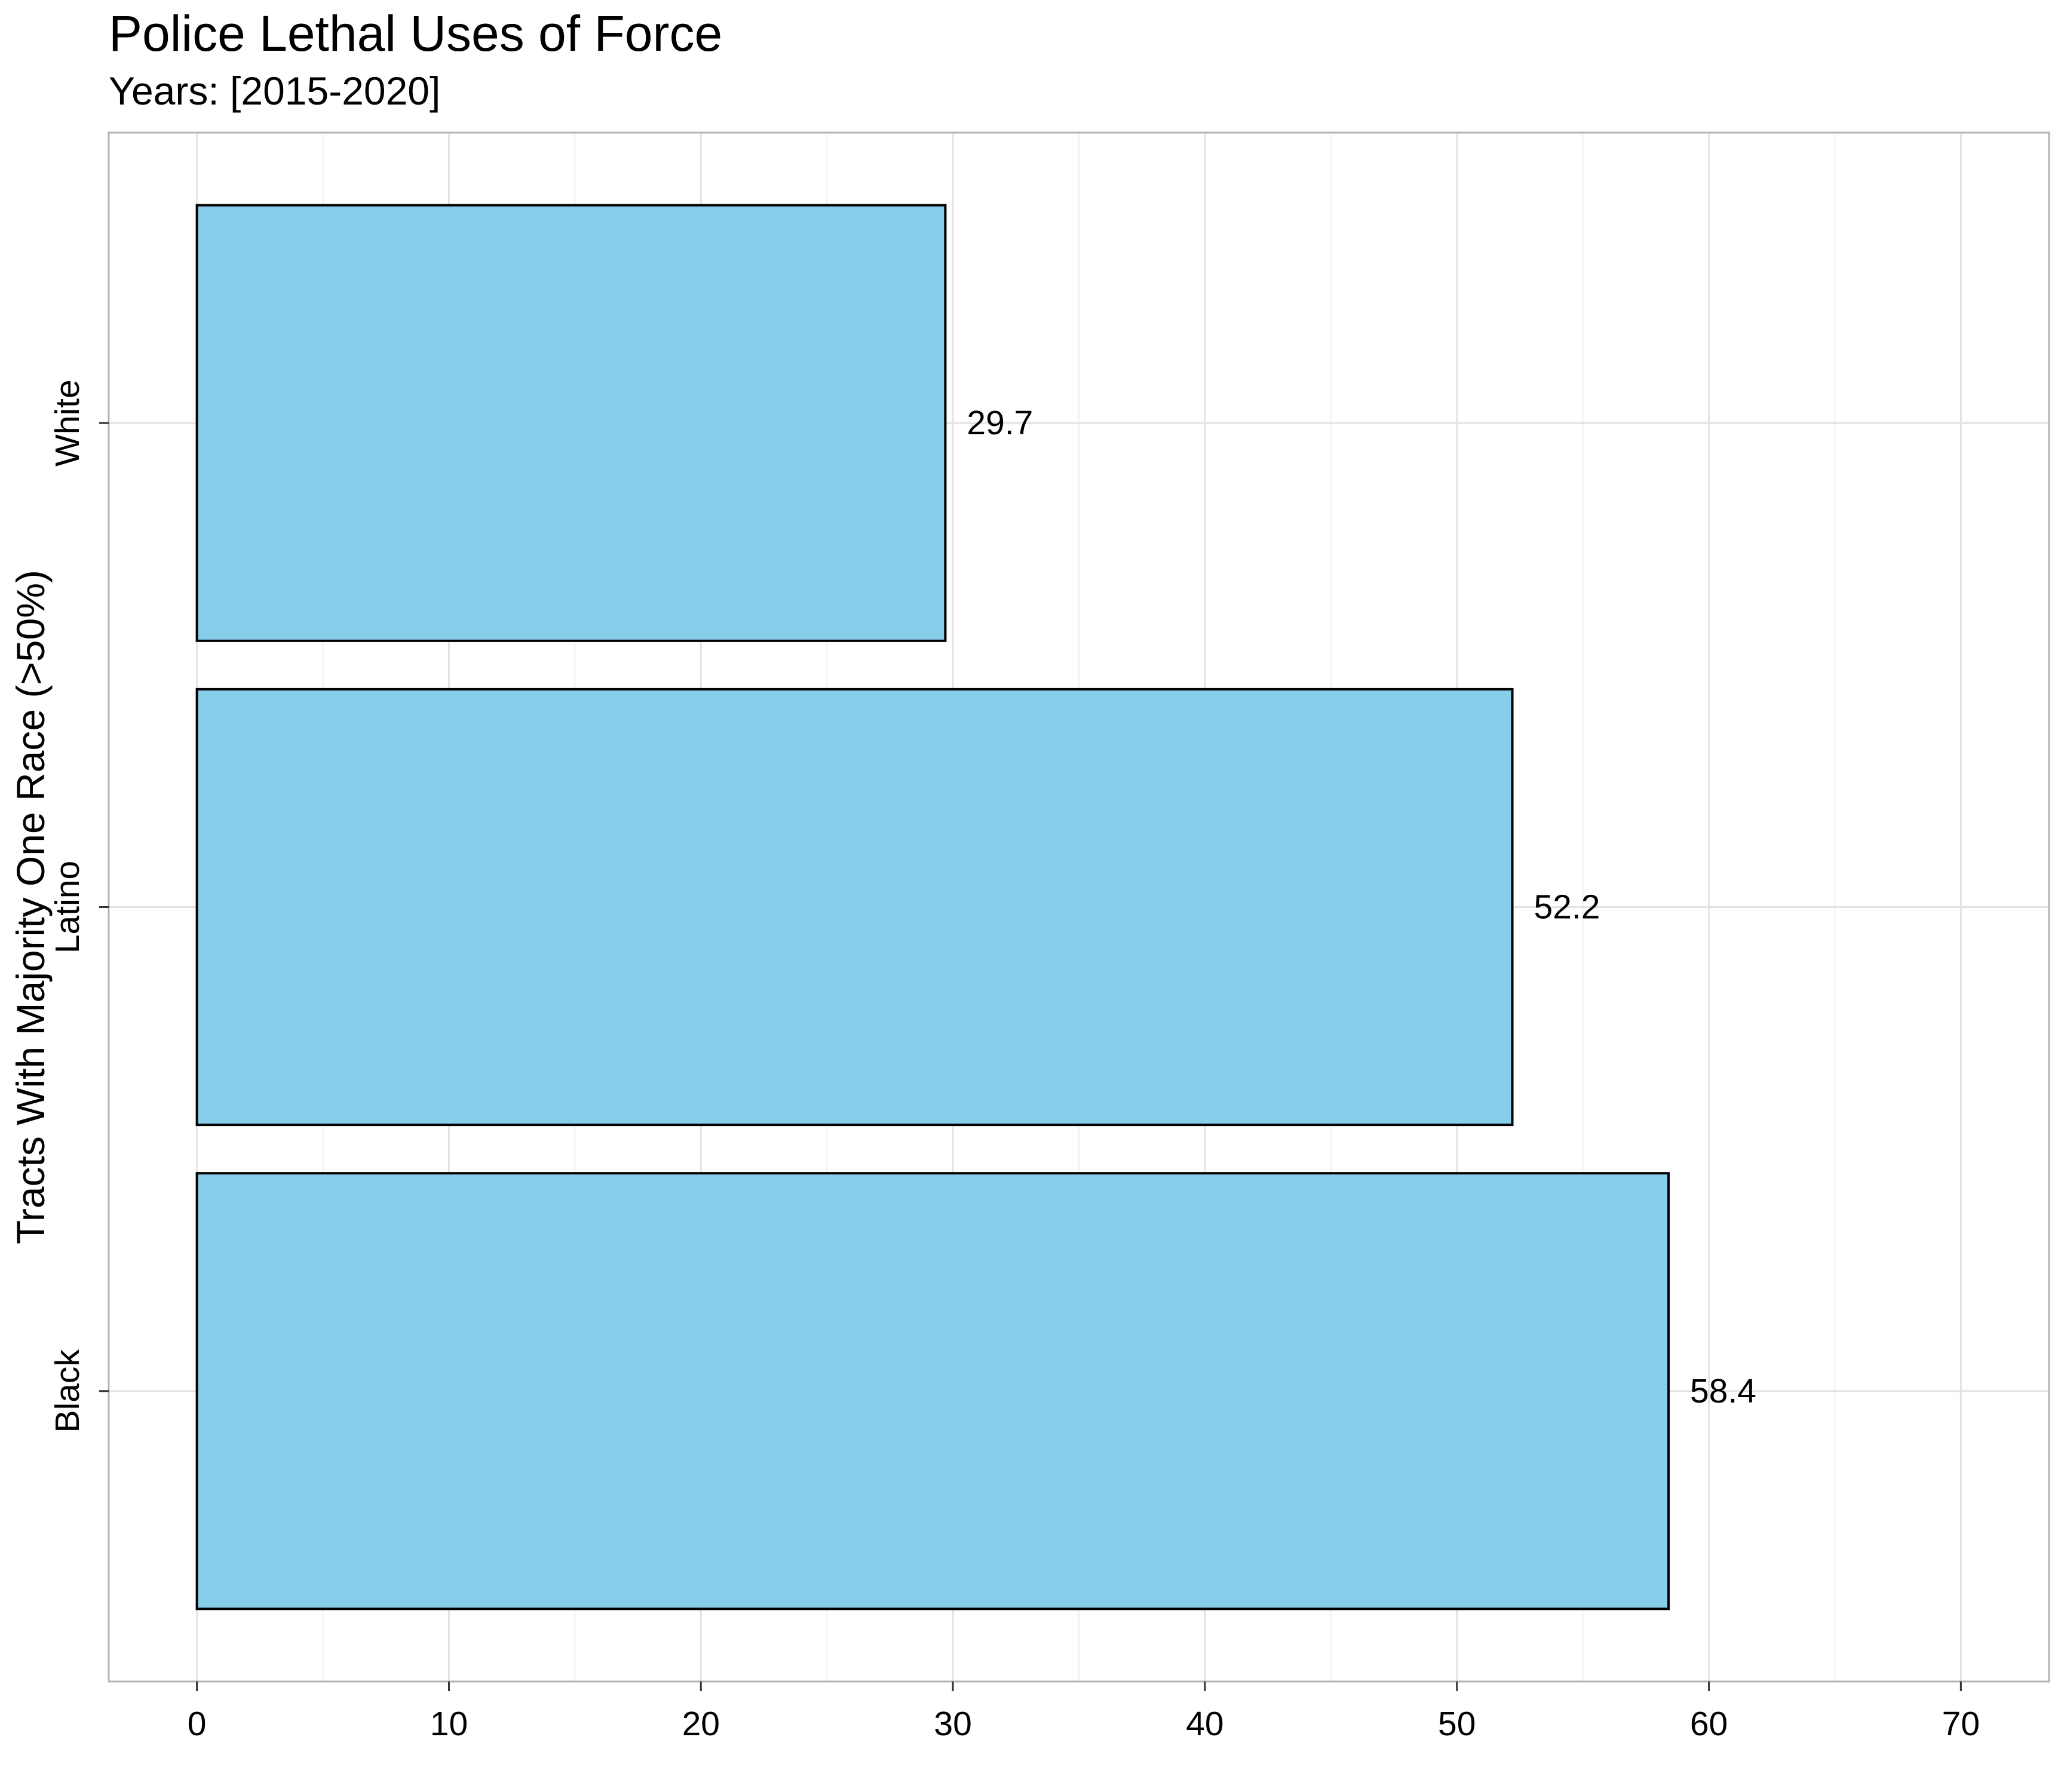 This screenshot has width=2061, height=1792. What do you see at coordinates (197, 1724) in the screenshot?
I see `x-tick-label: 0` at bounding box center [197, 1724].